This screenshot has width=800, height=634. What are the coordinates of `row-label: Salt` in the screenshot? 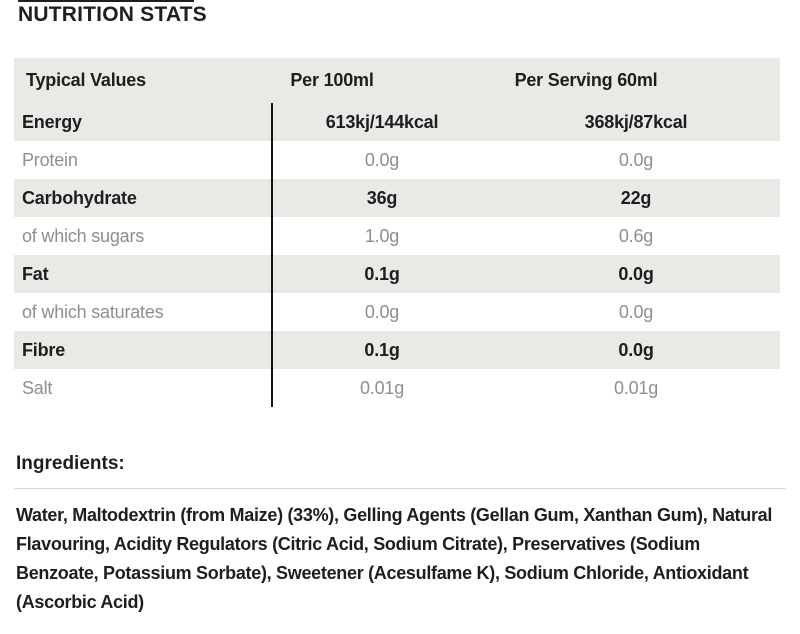 It's located at (37, 387).